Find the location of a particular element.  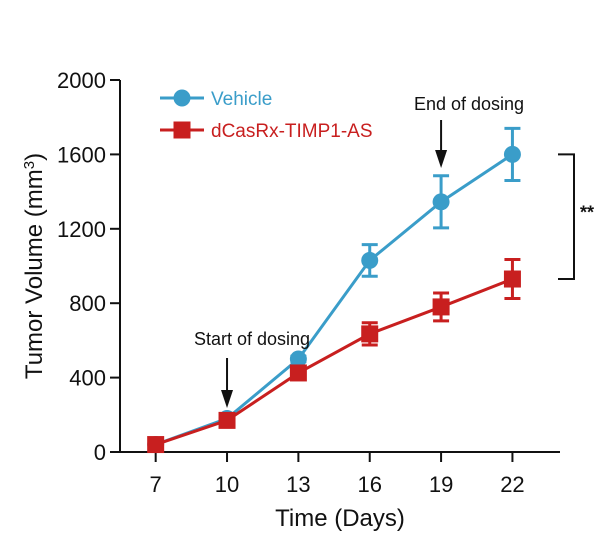

legend-label: dCasRx-TIMP1-AS is located at coordinates (292, 131).